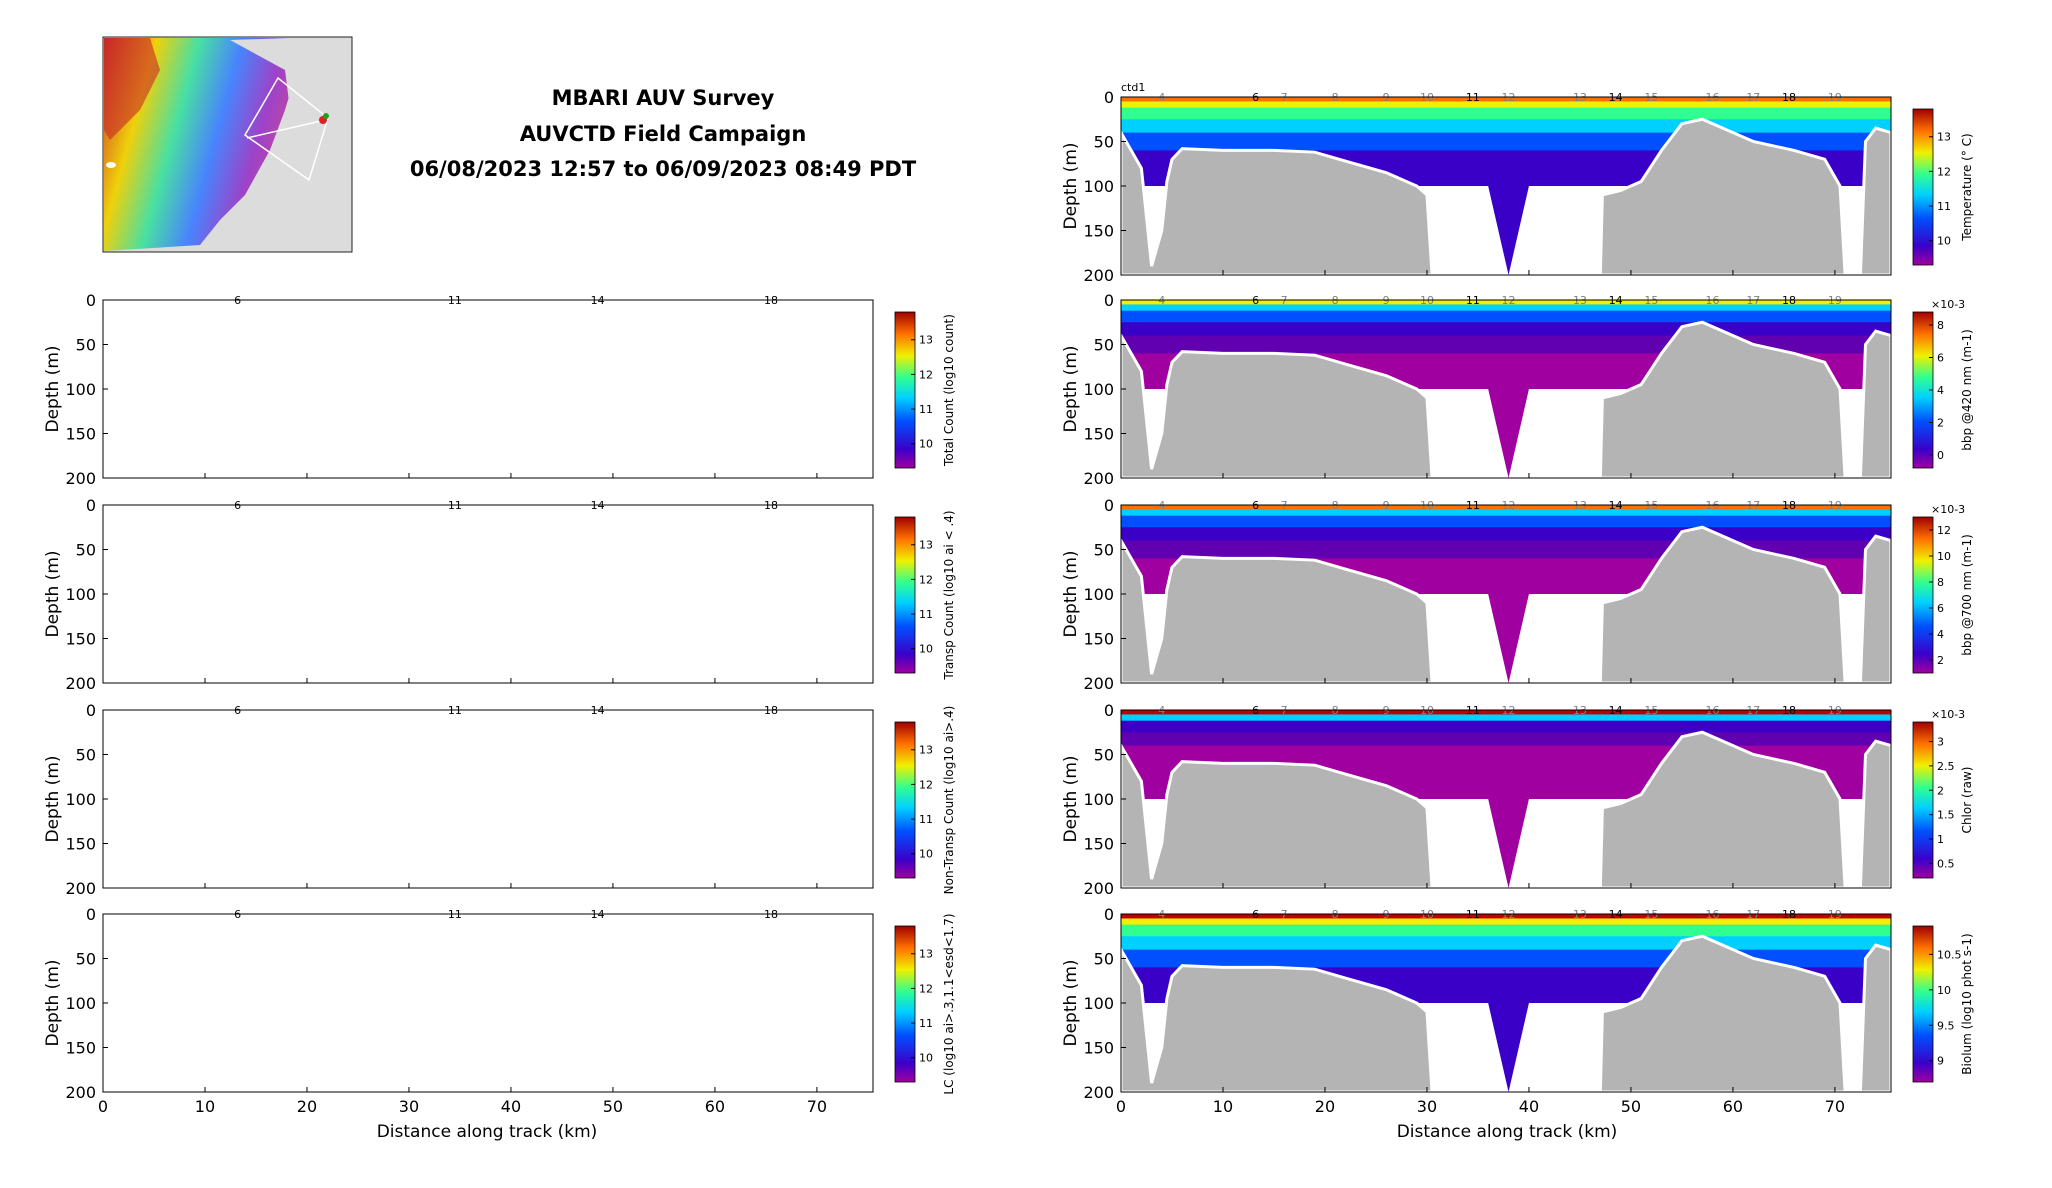 The image size is (2052, 1188). Describe the element at coordinates (905, 800) in the screenshot. I see `left-non-transp-count-colorbar` at that location.